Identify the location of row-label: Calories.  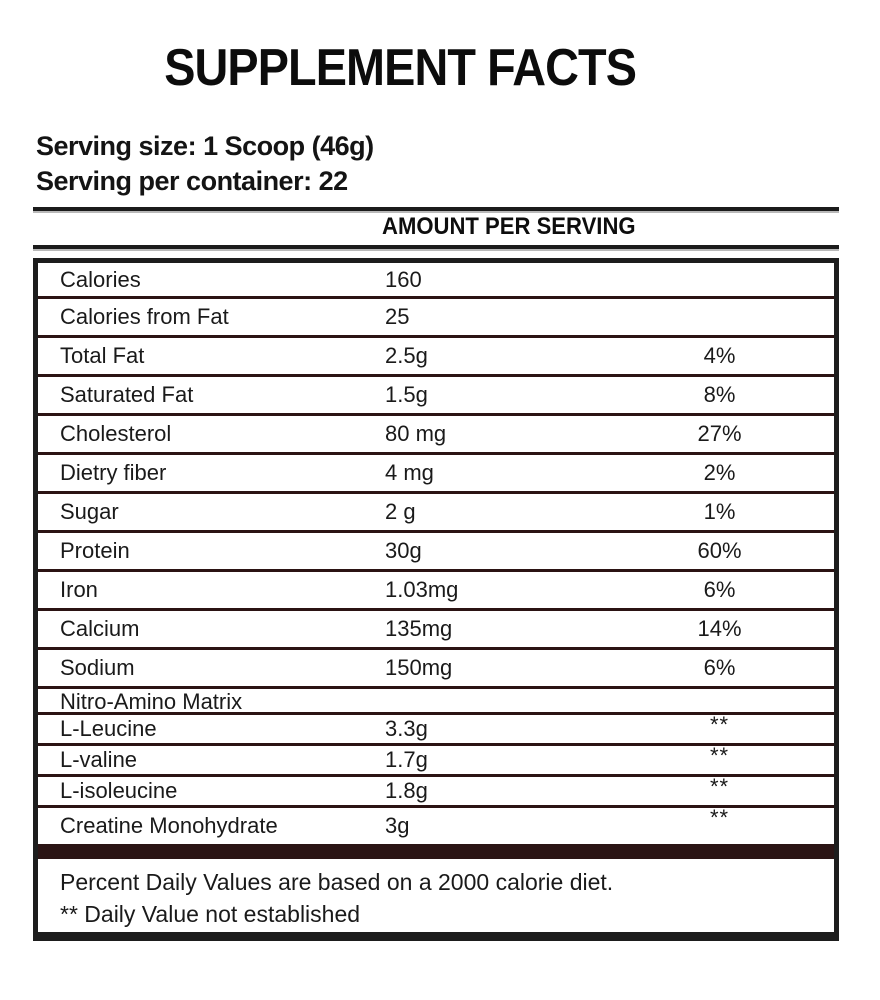
(100, 279).